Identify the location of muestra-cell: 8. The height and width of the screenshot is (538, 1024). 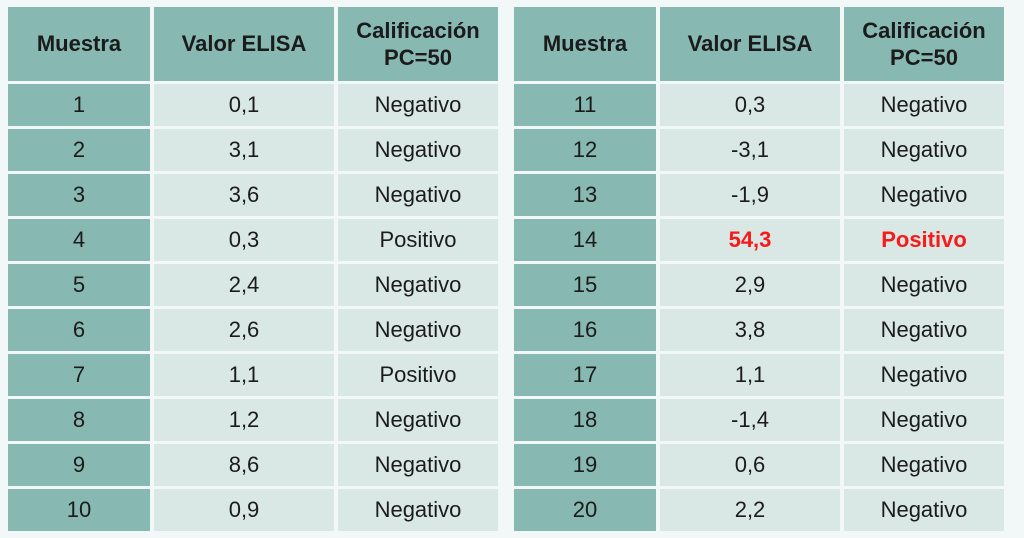
(79, 420).